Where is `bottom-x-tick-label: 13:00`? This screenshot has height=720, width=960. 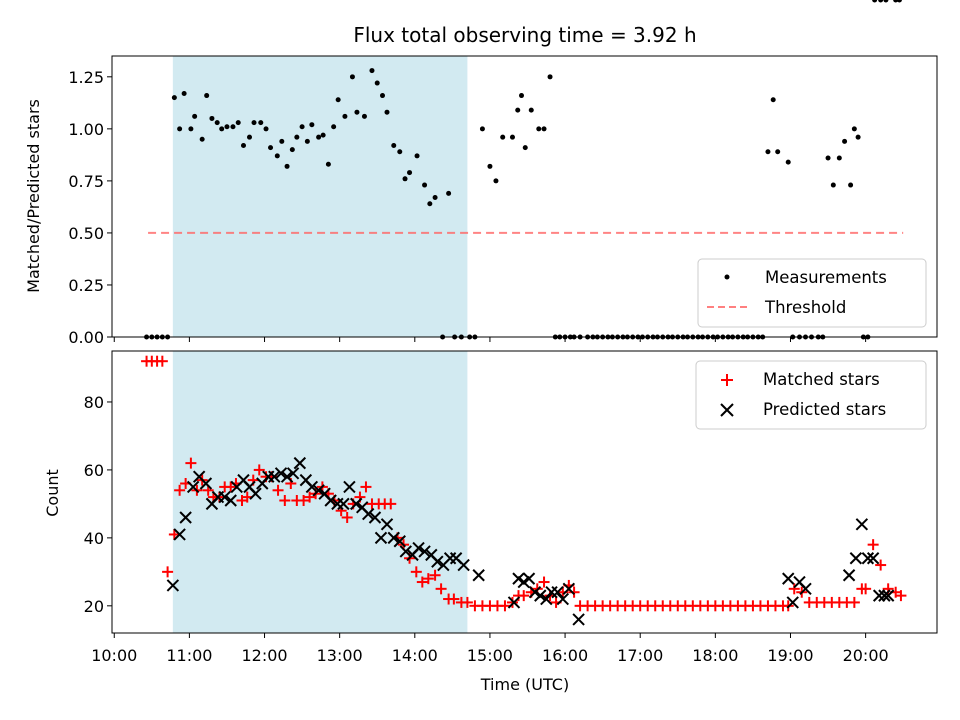 bottom-x-tick-label: 13:00 is located at coordinates (340, 655).